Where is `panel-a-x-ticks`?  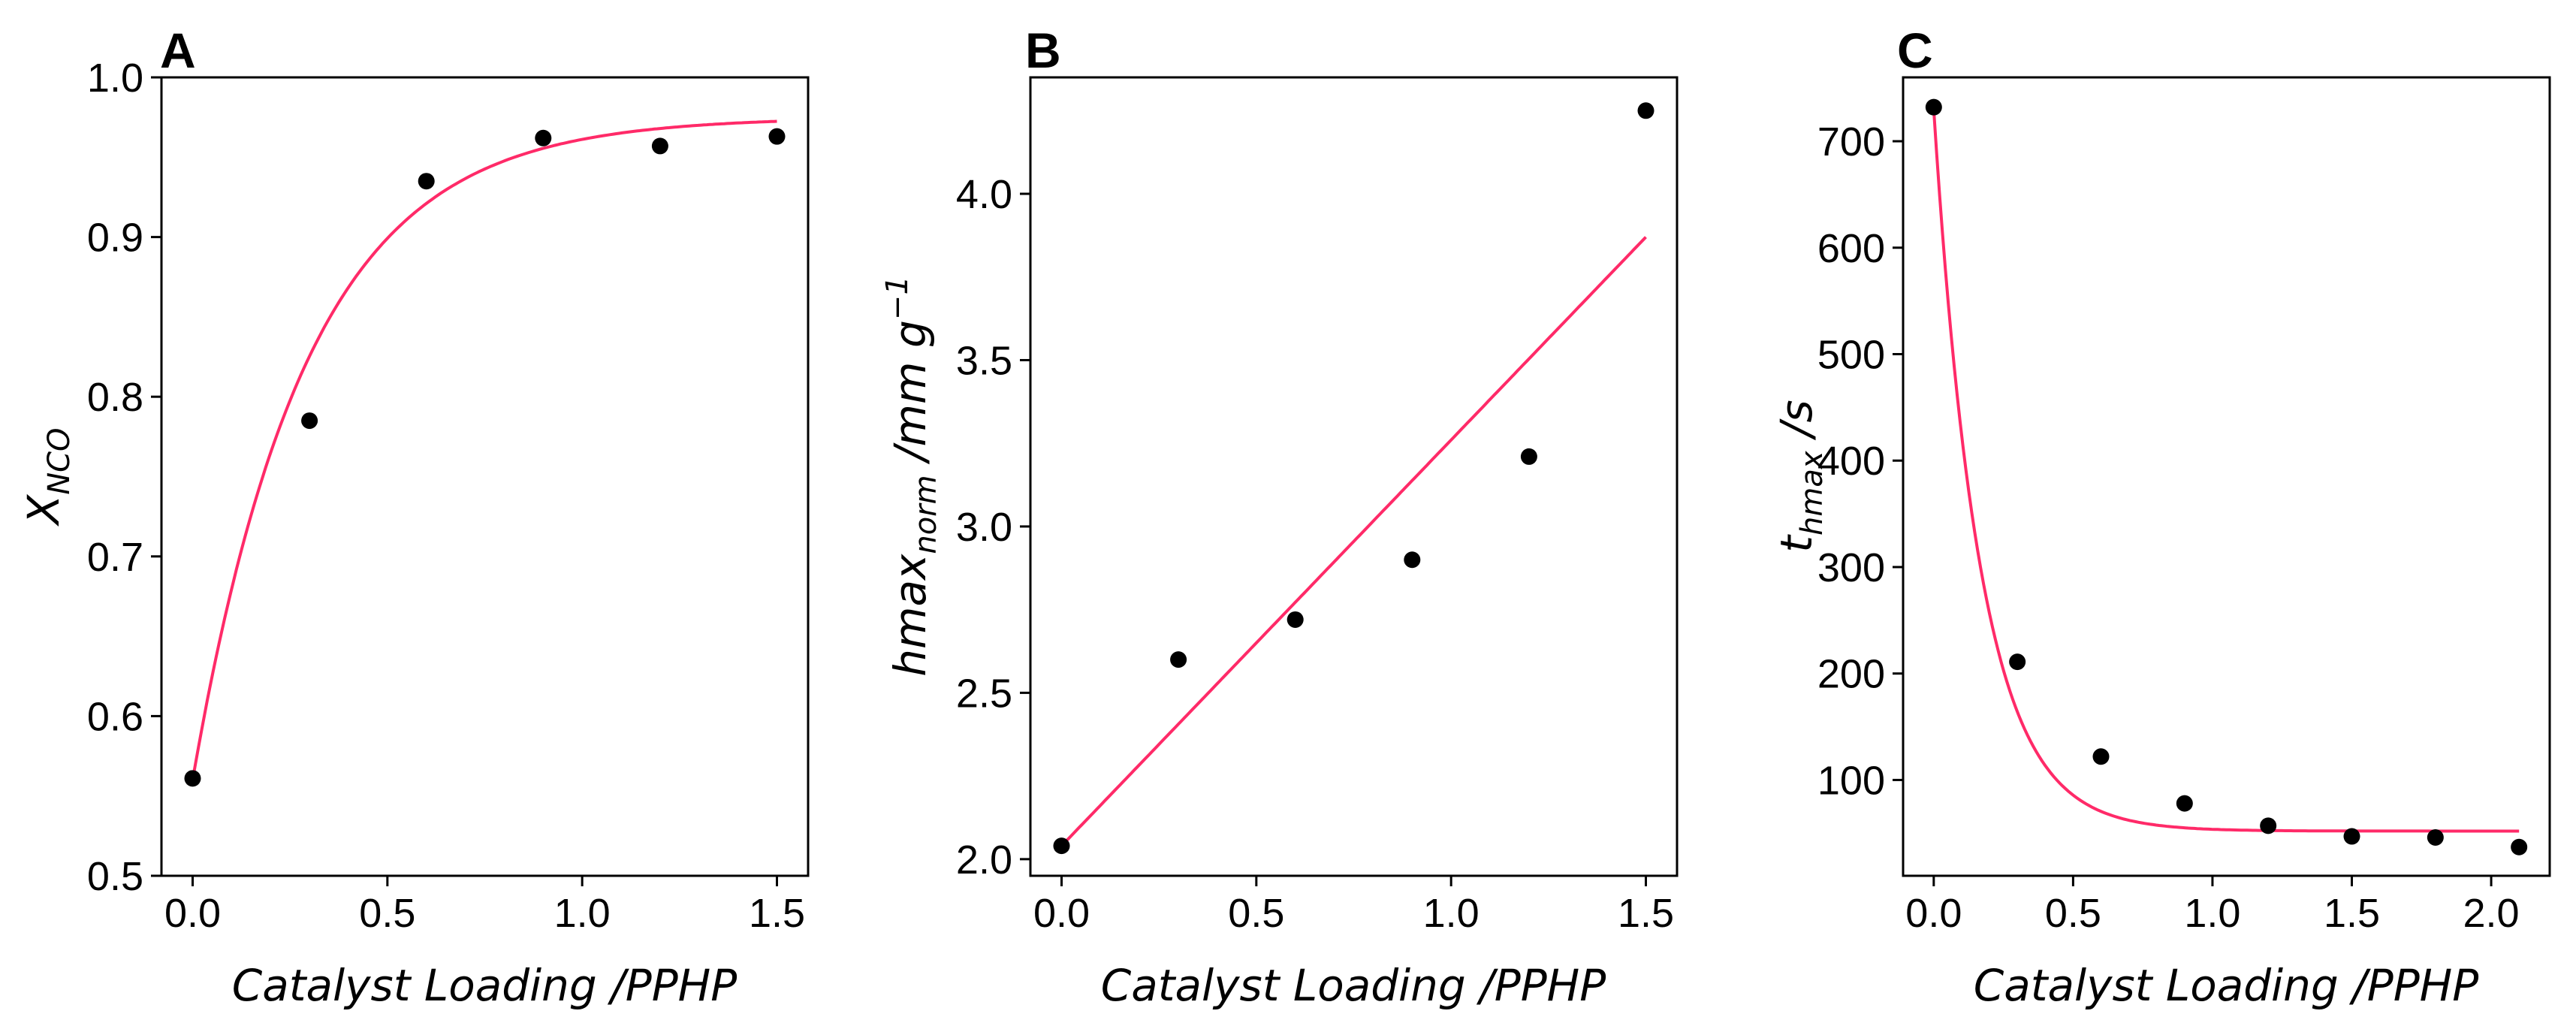
panel-a-x-ticks is located at coordinates (485, 881).